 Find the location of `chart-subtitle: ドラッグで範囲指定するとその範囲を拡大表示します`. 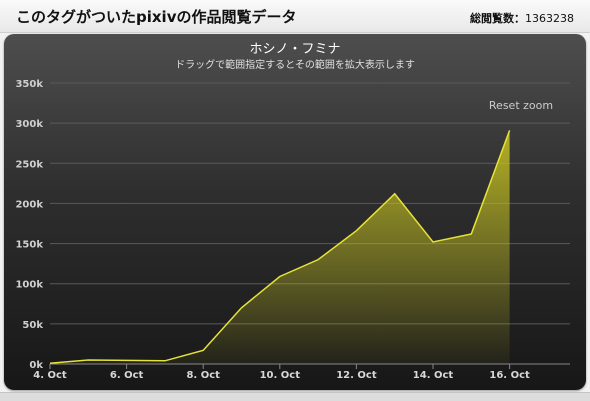

chart-subtitle: ドラッグで範囲指定するとその範囲を拡大表示します is located at coordinates (295, 64).